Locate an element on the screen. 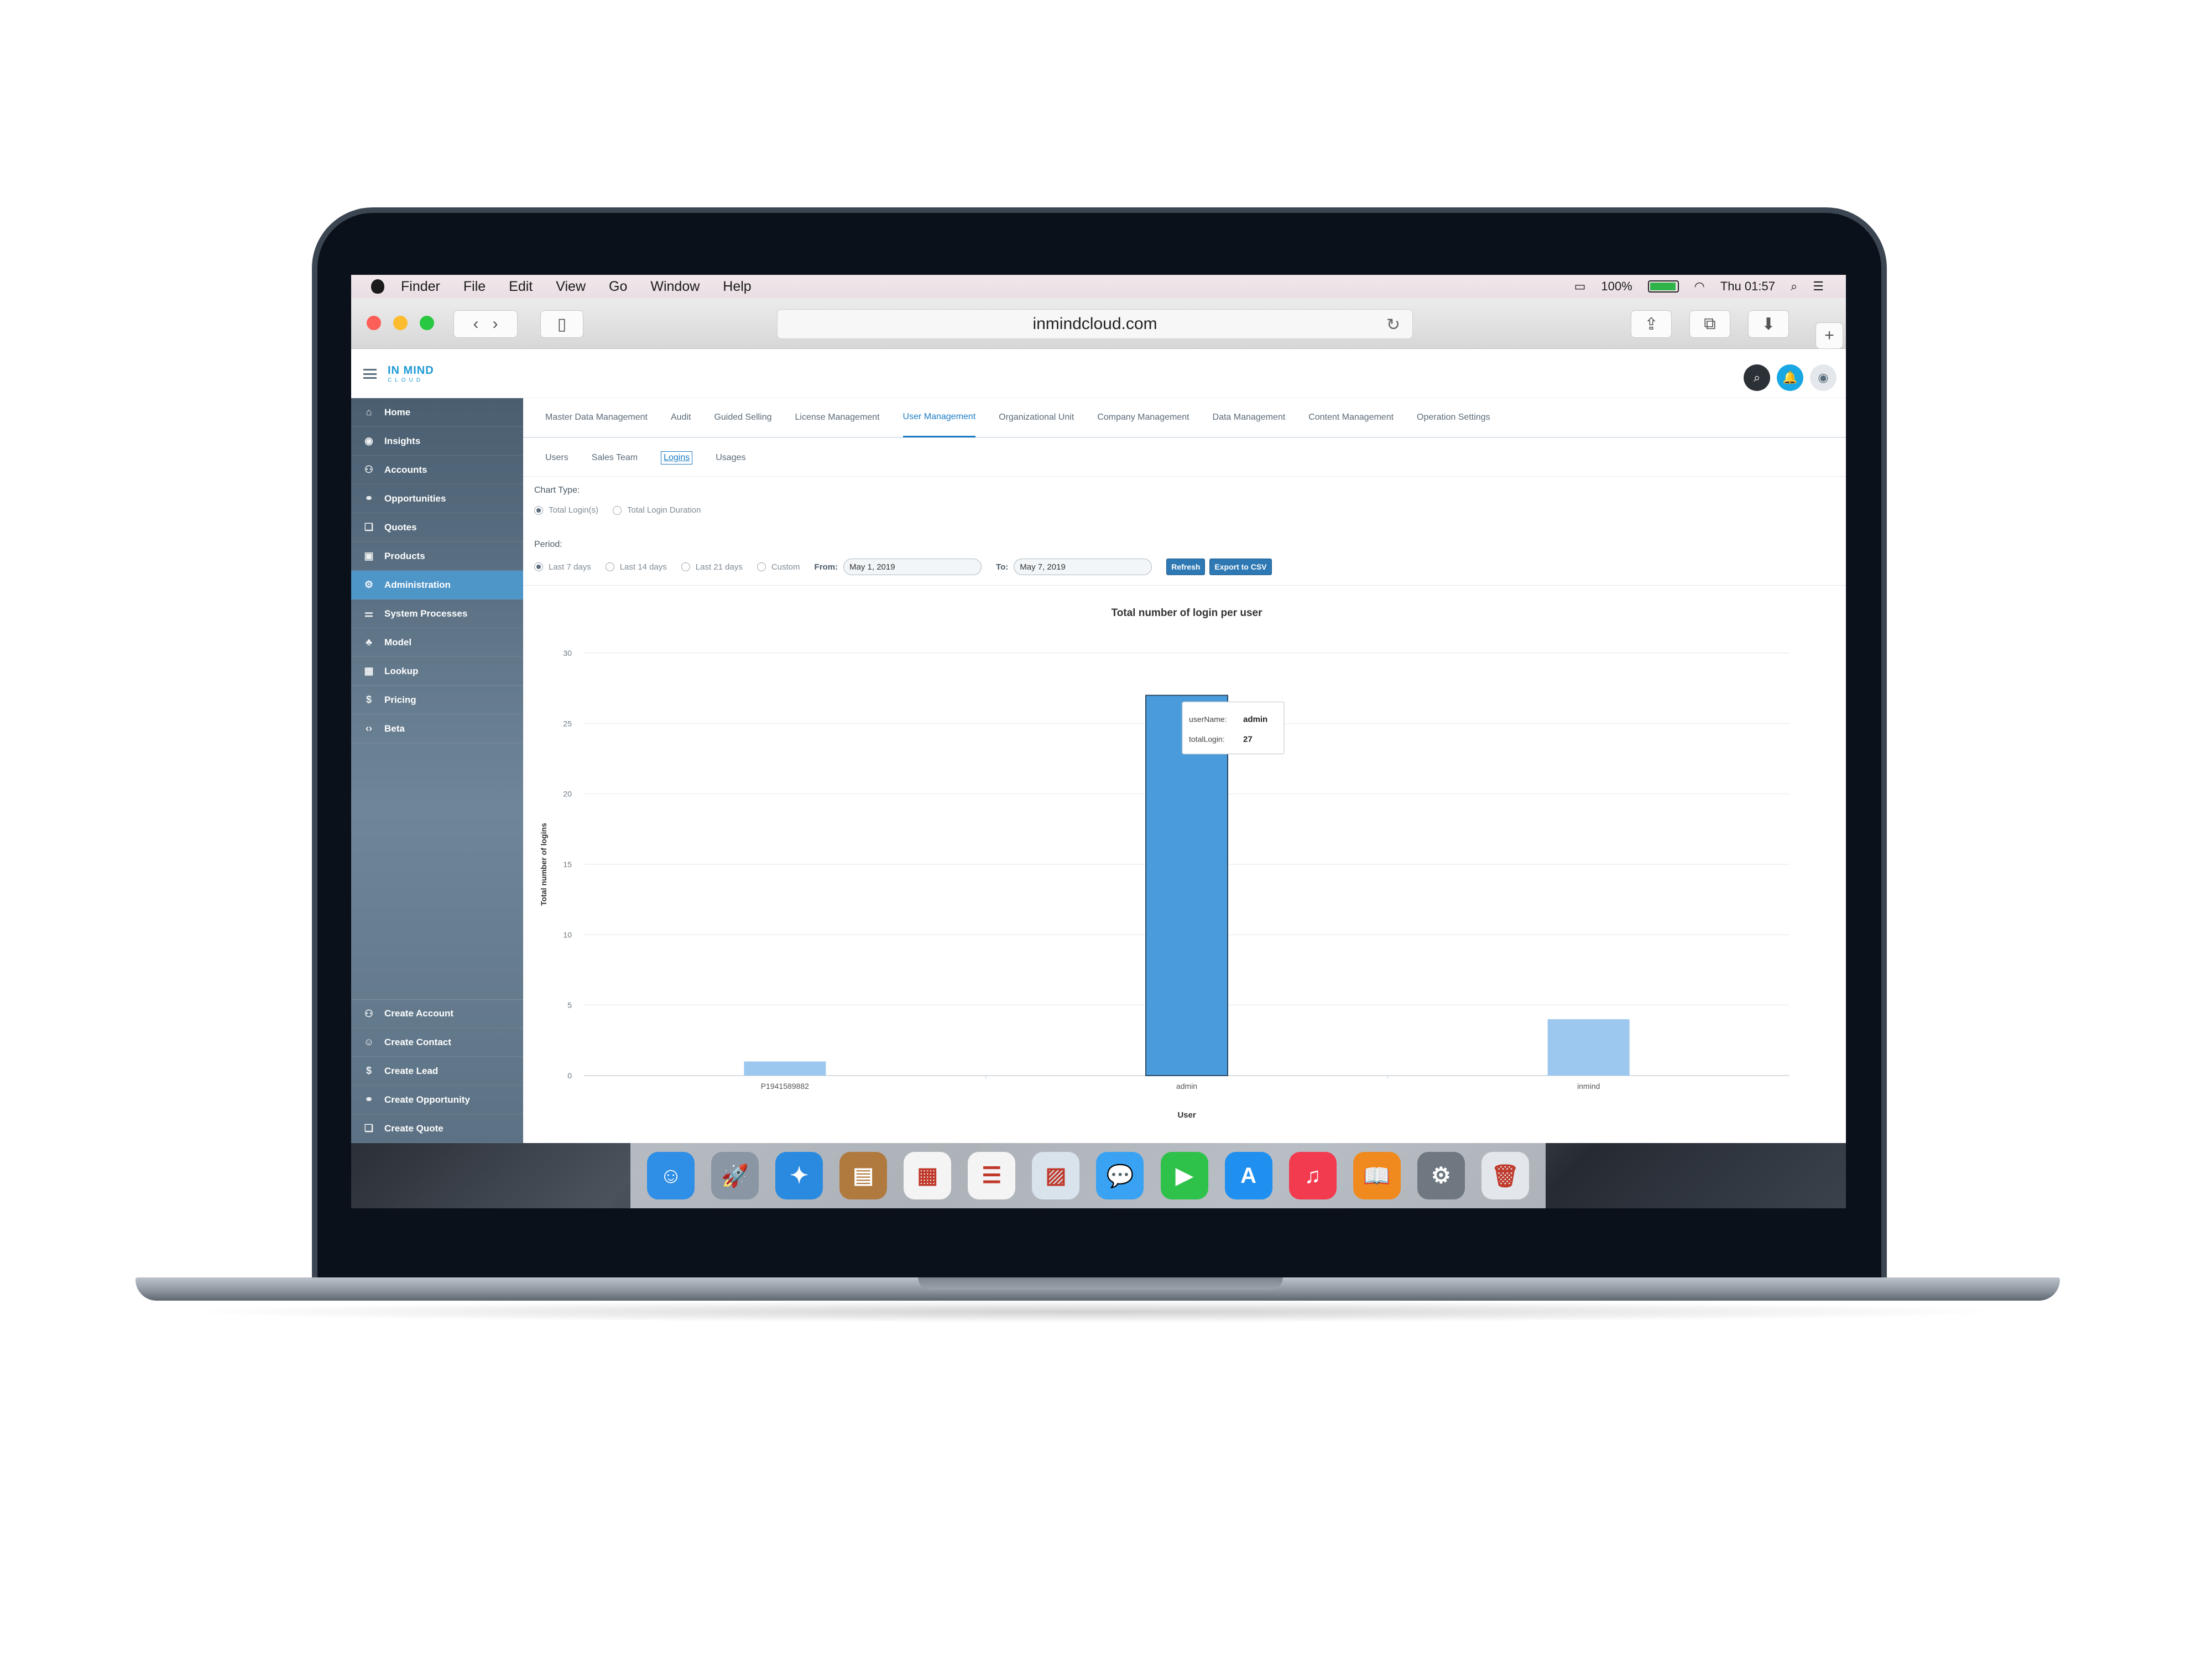 The image size is (2212, 1659). menu-help: Help is located at coordinates (737, 286).